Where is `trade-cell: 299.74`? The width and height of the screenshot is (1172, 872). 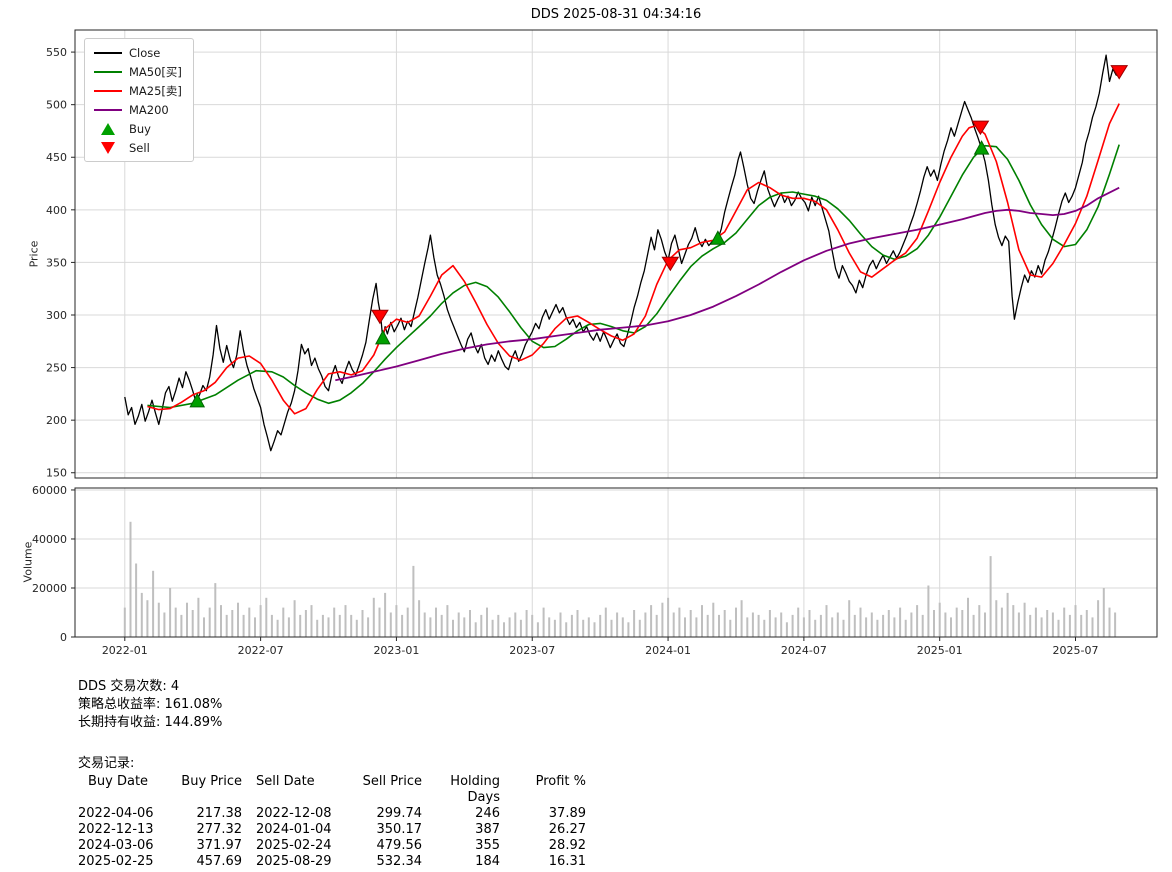
trade-cell: 299.74 is located at coordinates (399, 813).